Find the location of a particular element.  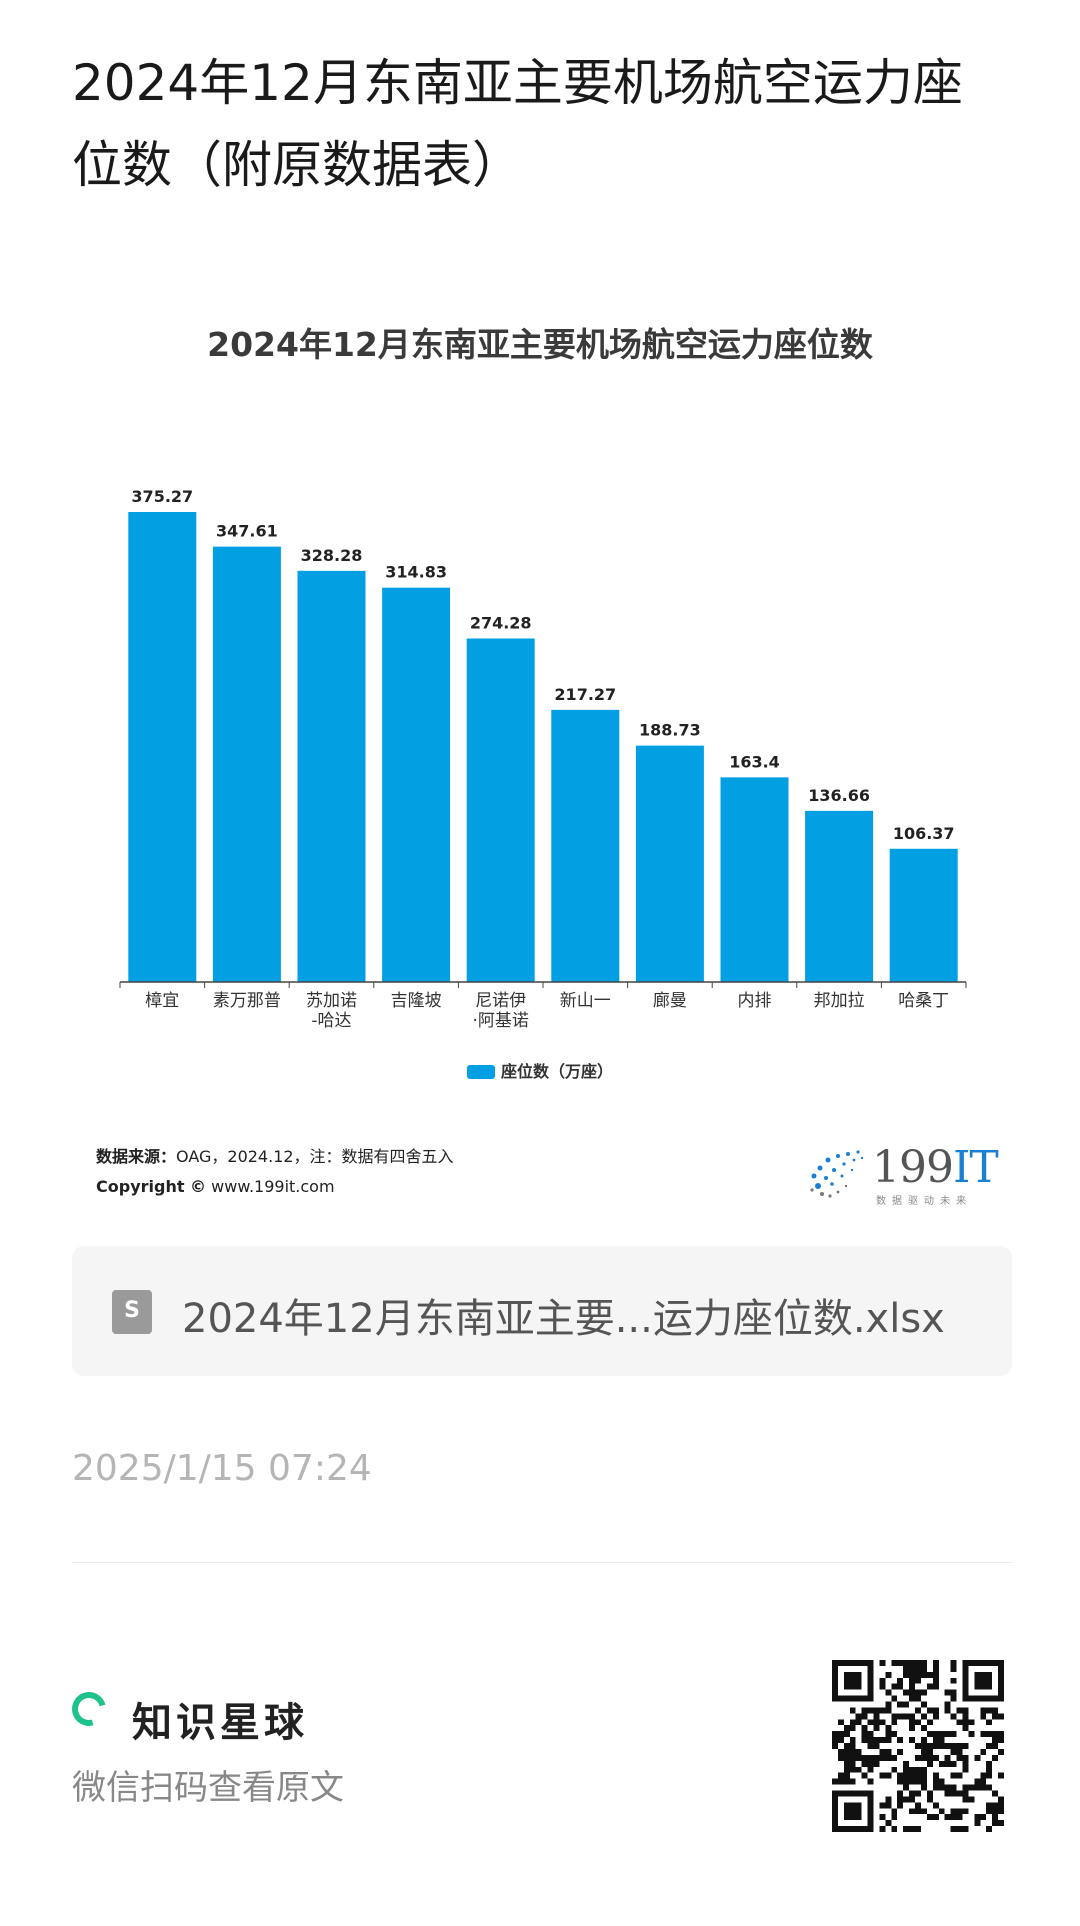

chart-legend: 座位数（万座） is located at coordinates (540, 1070).